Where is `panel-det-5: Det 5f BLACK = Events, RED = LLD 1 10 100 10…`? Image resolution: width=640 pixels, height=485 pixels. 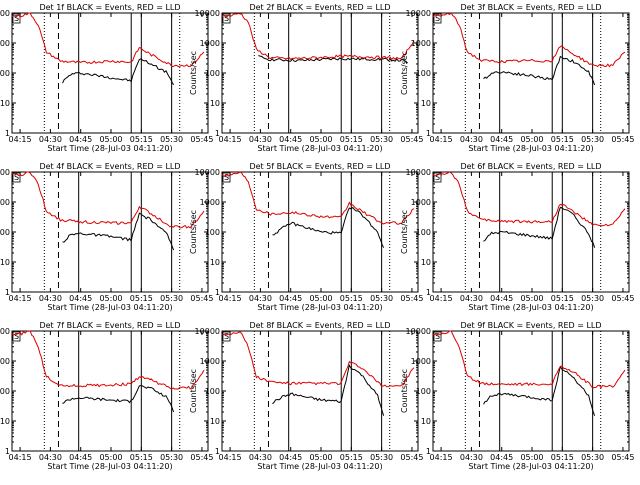 panel-det-5: Det 5f BLACK = Events, RED = LLD 1 10 100 10… is located at coordinates (306, 237).